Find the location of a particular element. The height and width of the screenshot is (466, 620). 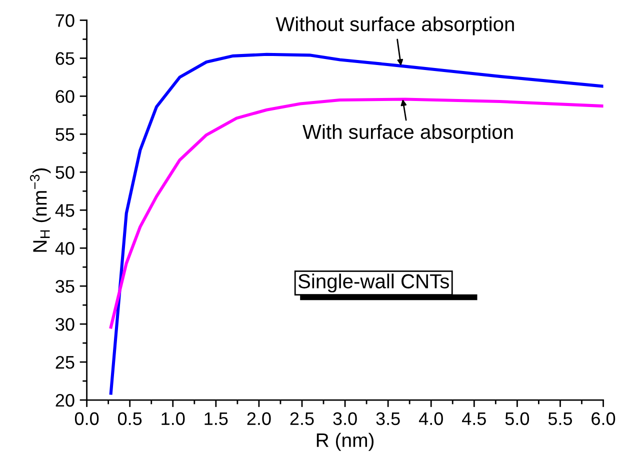

y-tick-label: 65 is located at coordinates (65, 58).